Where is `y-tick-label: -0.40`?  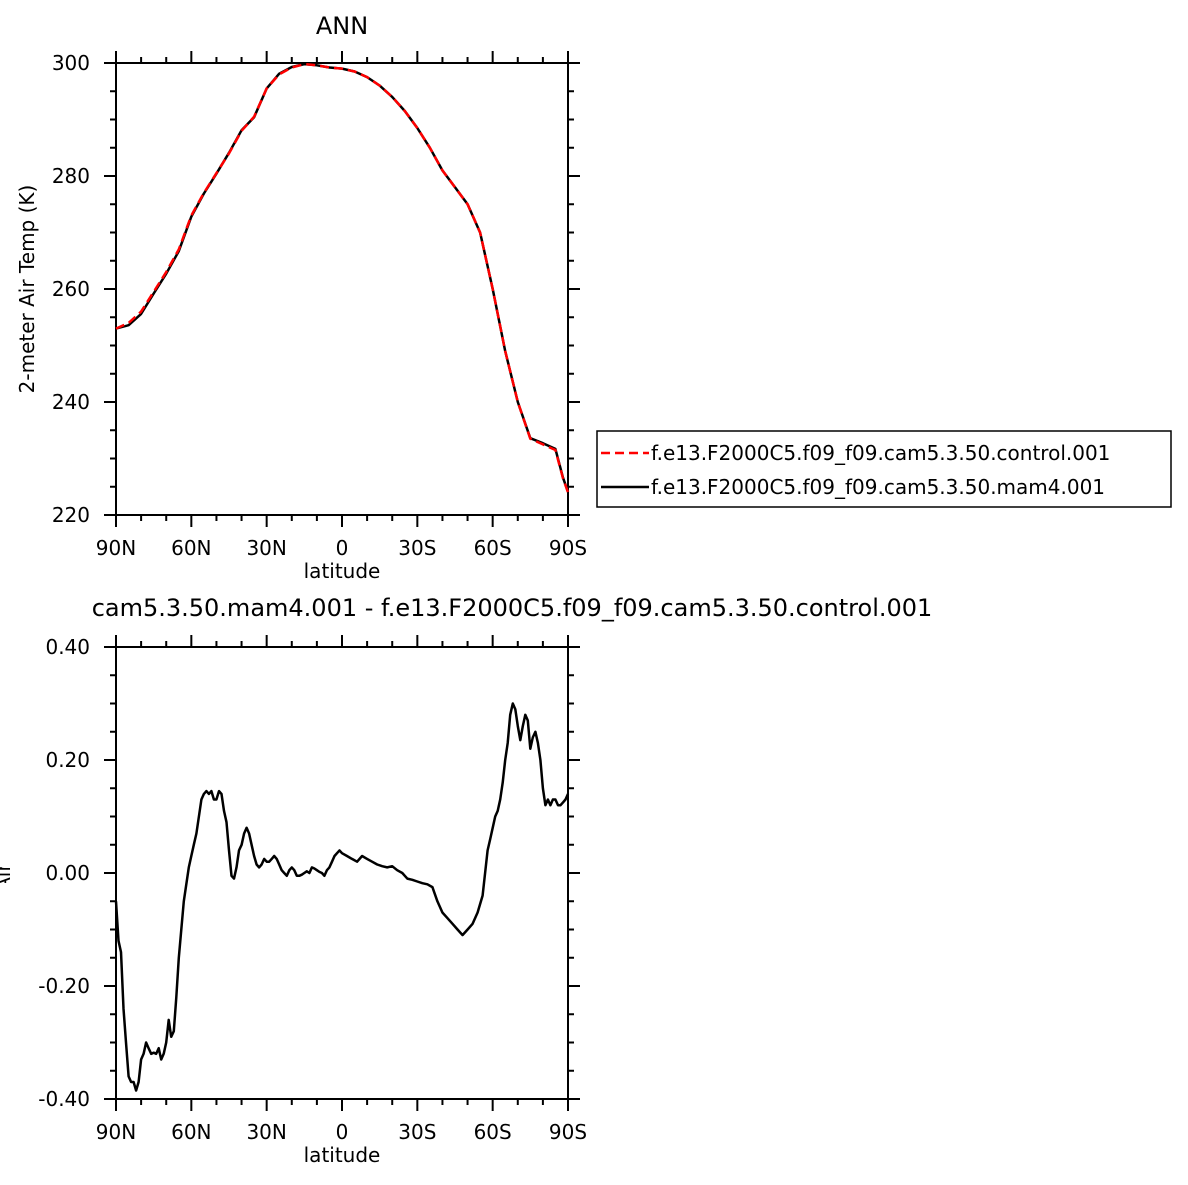 y-tick-label: -0.40 is located at coordinates (64, 1099).